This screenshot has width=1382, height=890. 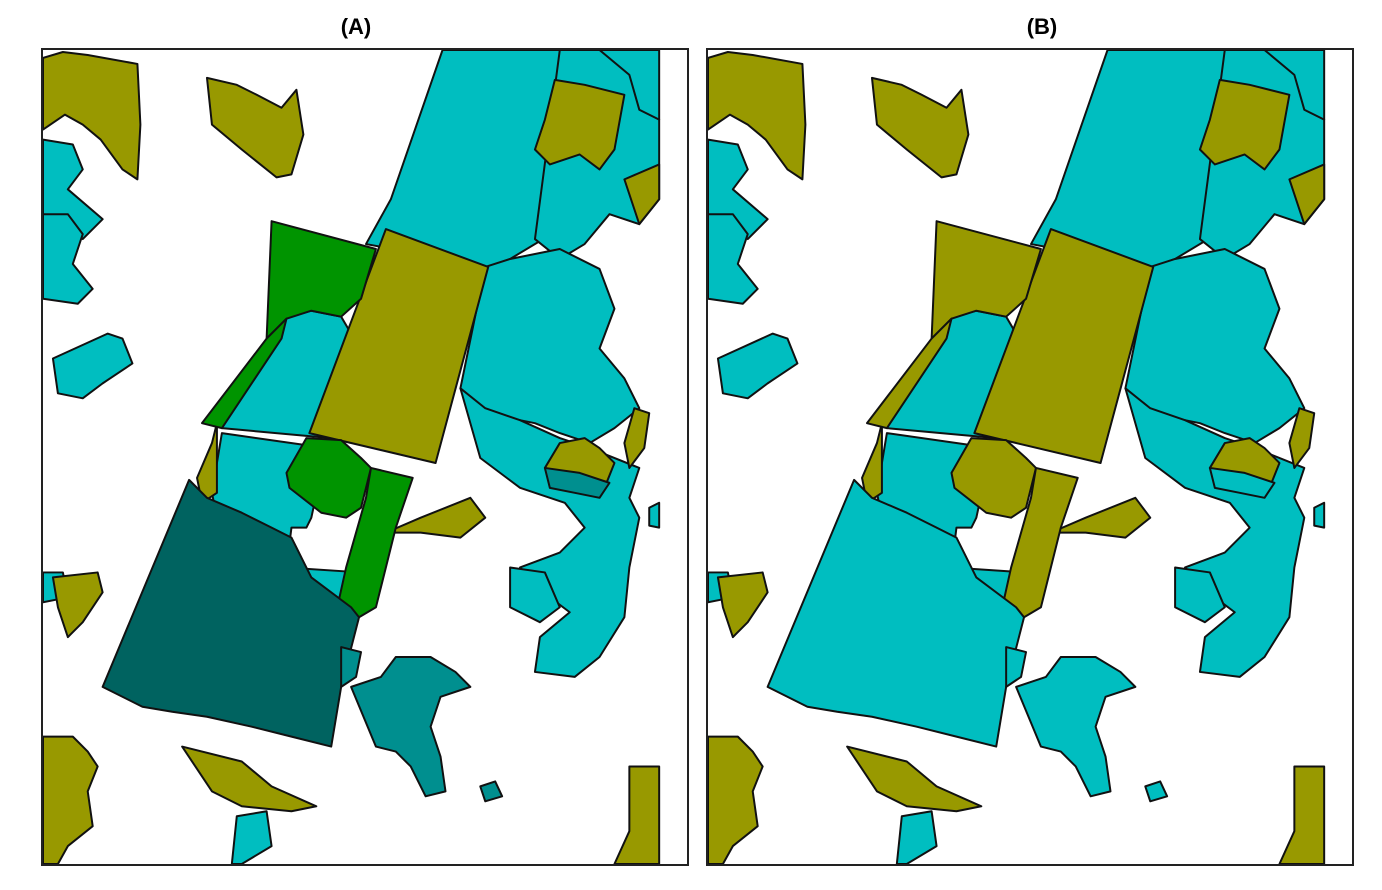 What do you see at coordinates (1042, 26) in the screenshot?
I see `panel-b-title: (B)` at bounding box center [1042, 26].